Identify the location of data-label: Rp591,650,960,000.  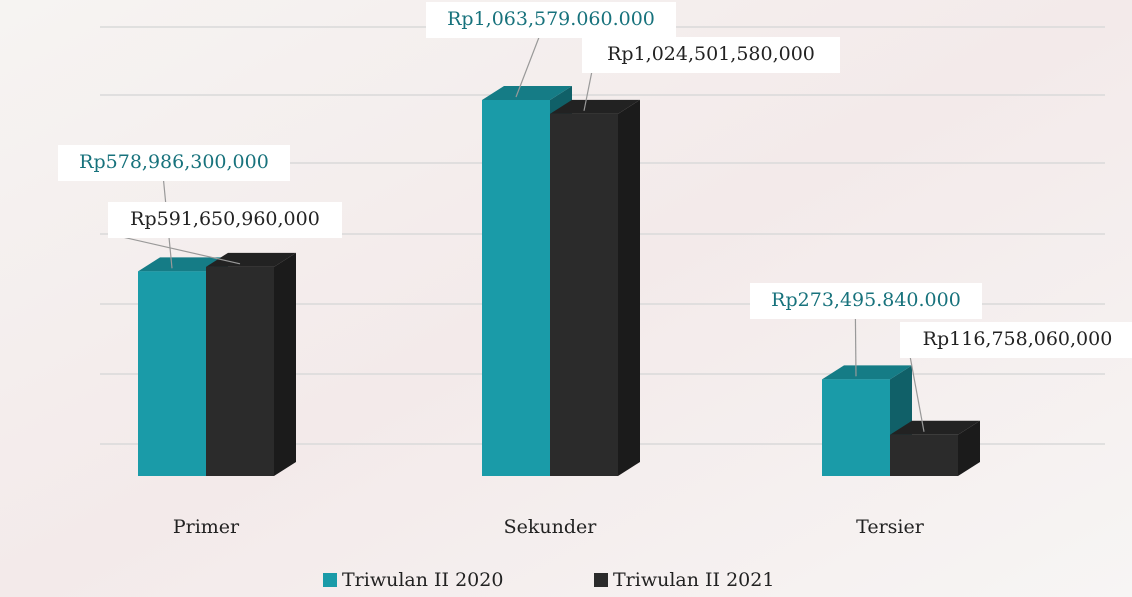
(225, 219).